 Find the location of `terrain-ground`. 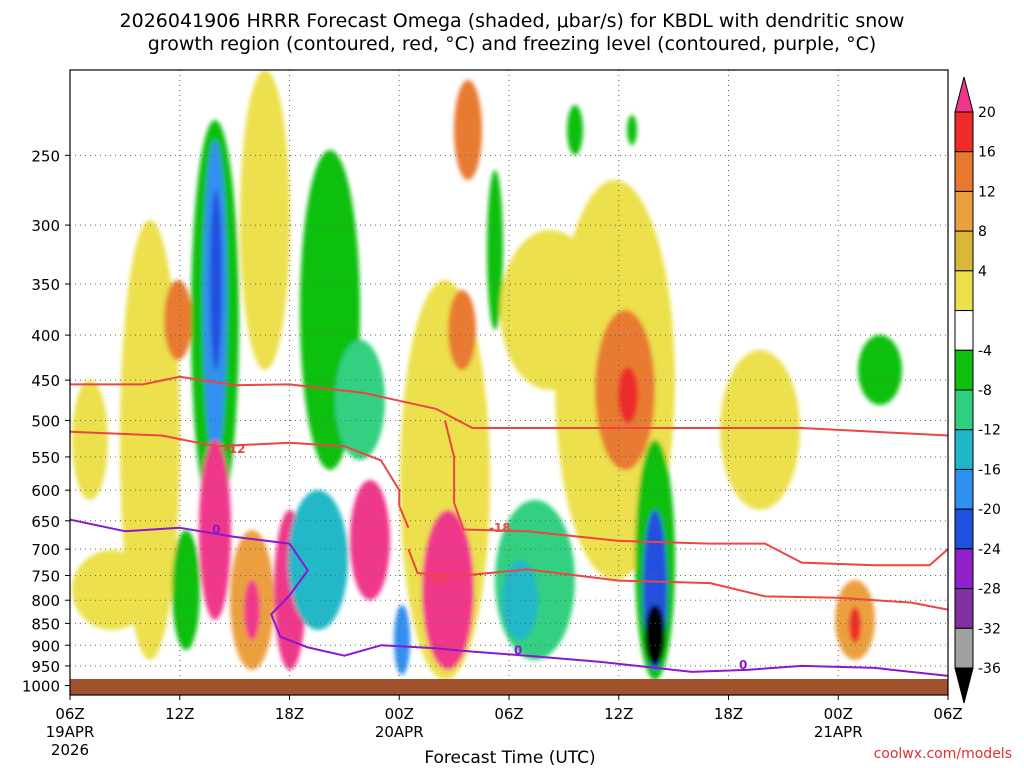

terrain-ground is located at coordinates (509, 687).